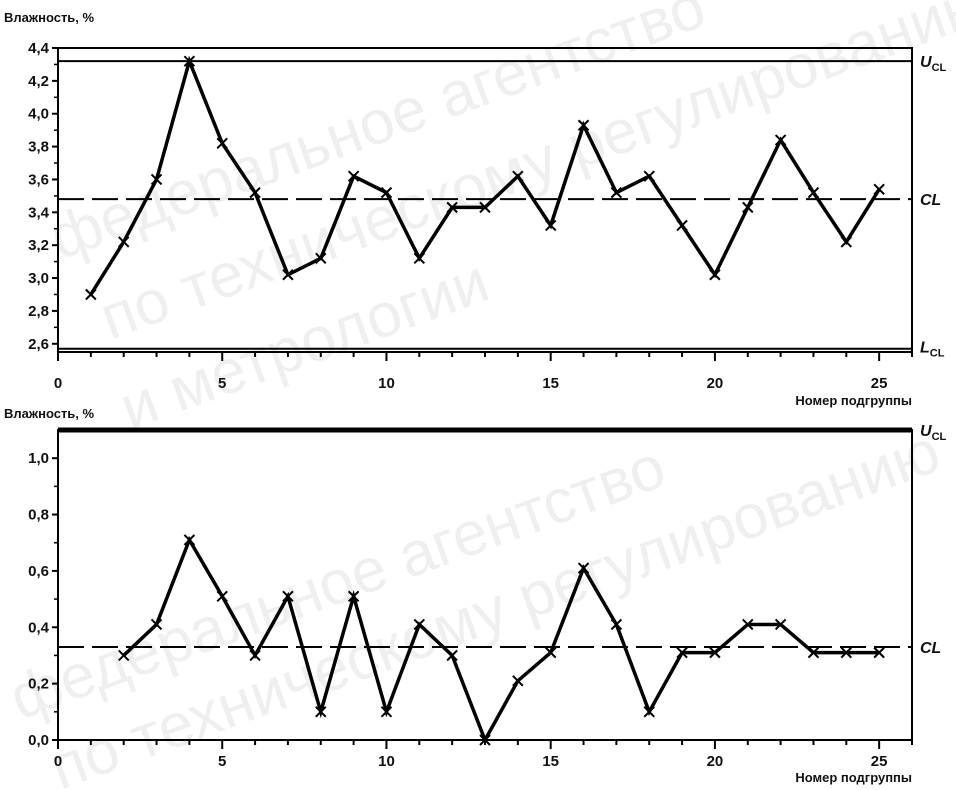 The width and height of the screenshot is (956, 790). I want to click on y-tick-label: 0,4, so click(39, 627).